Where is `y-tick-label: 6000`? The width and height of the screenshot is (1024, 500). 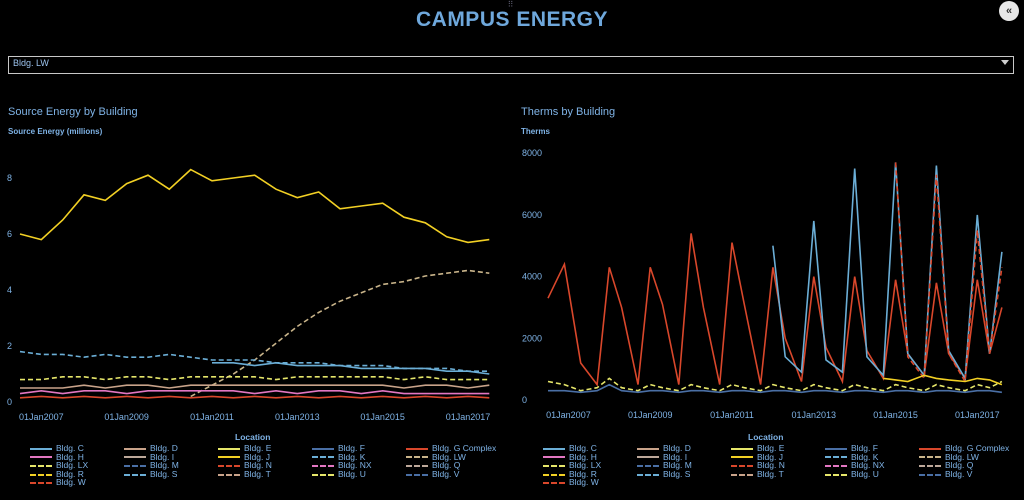
y-tick-label: 6000 is located at coordinates (532, 215).